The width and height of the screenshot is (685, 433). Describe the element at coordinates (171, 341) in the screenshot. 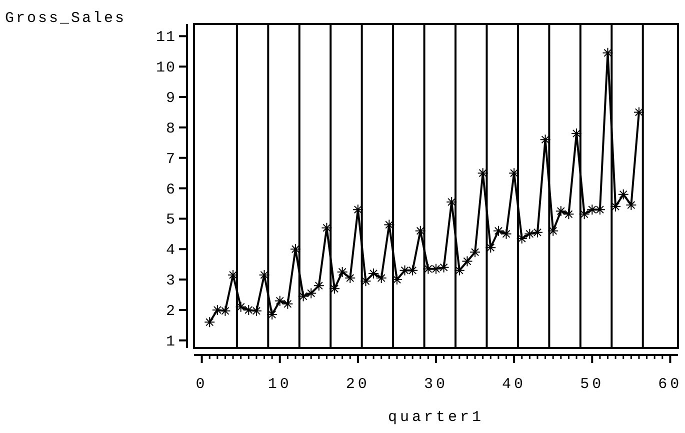

I see `y-tick-label: 1` at that location.